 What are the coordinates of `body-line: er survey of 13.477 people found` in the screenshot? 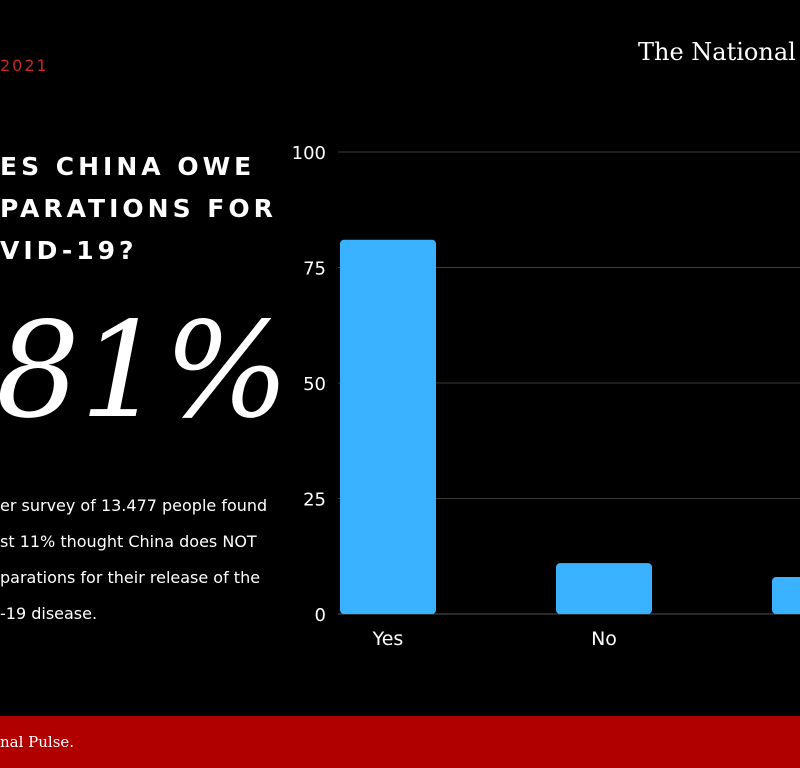 It's located at (134, 505).